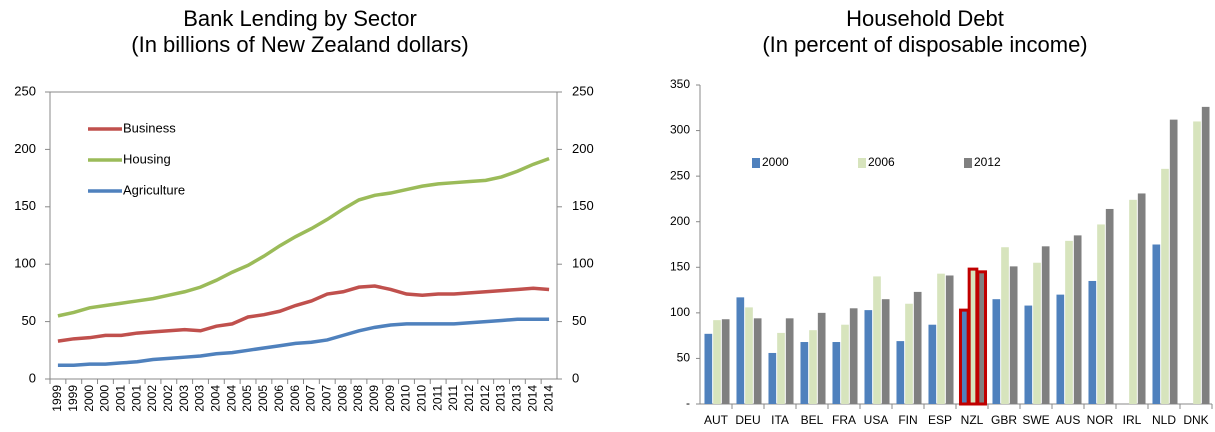  I want to click on legend-label: Business, so click(149, 127).